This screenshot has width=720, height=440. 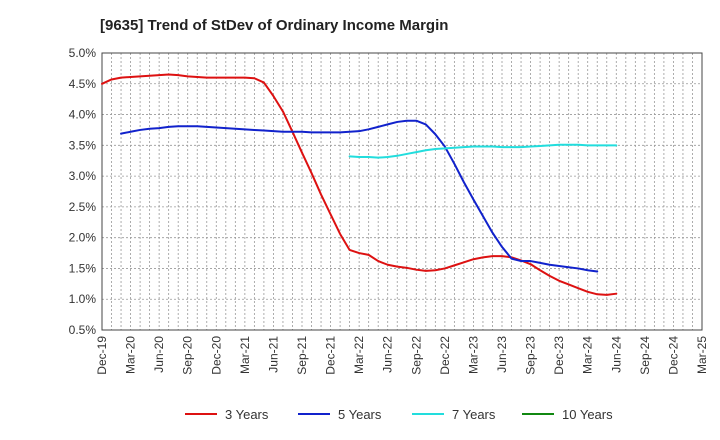 What do you see at coordinates (474, 414) in the screenshot?
I see `legend-label: 7 Years` at bounding box center [474, 414].